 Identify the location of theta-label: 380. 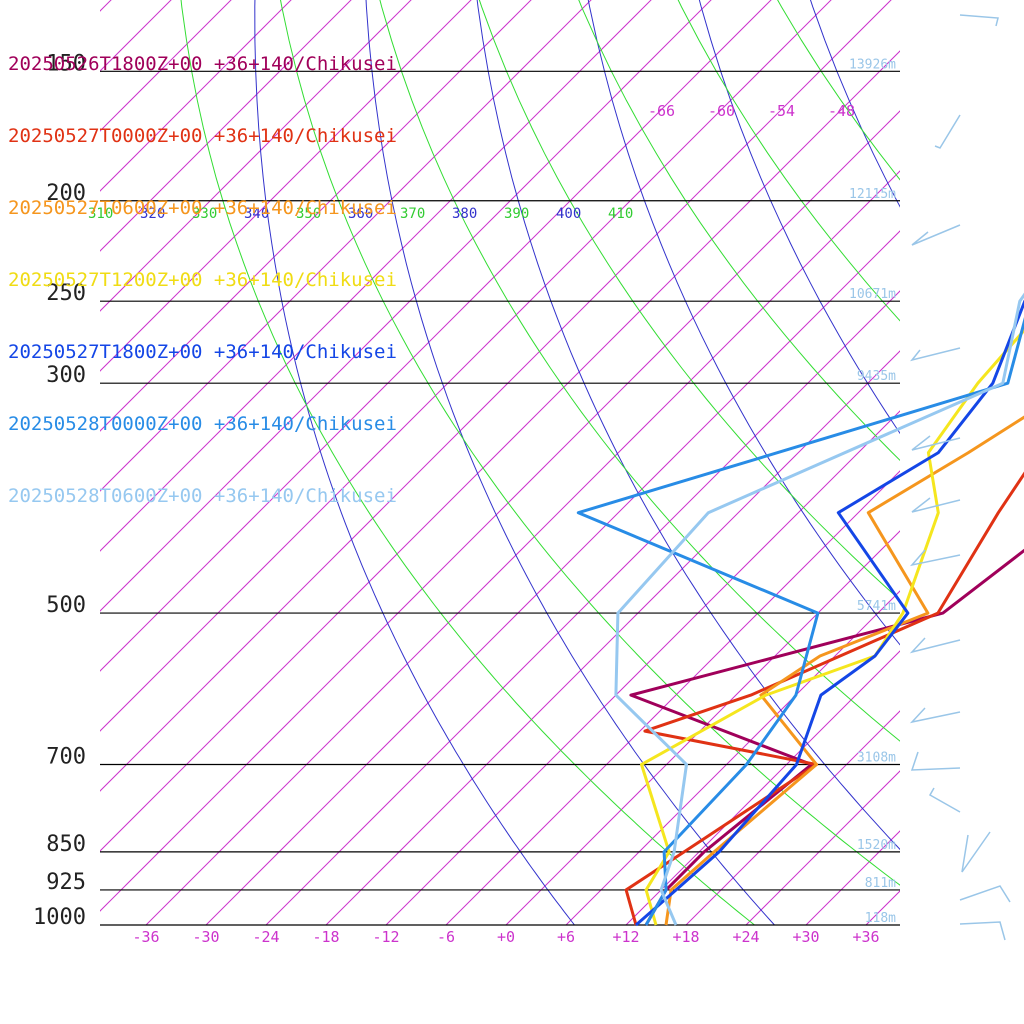
(464, 214).